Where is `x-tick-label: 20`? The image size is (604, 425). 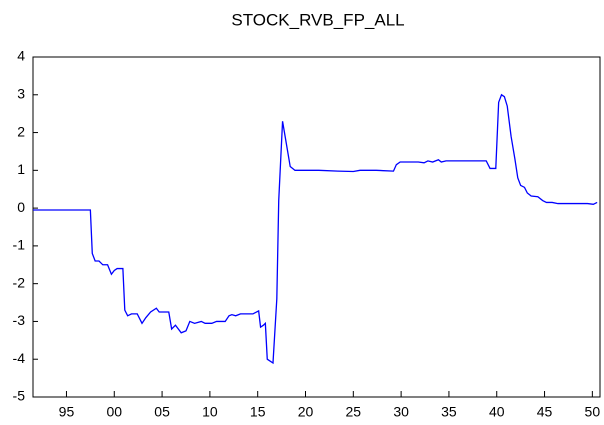
x-tick-label: 20 is located at coordinates (306, 412).